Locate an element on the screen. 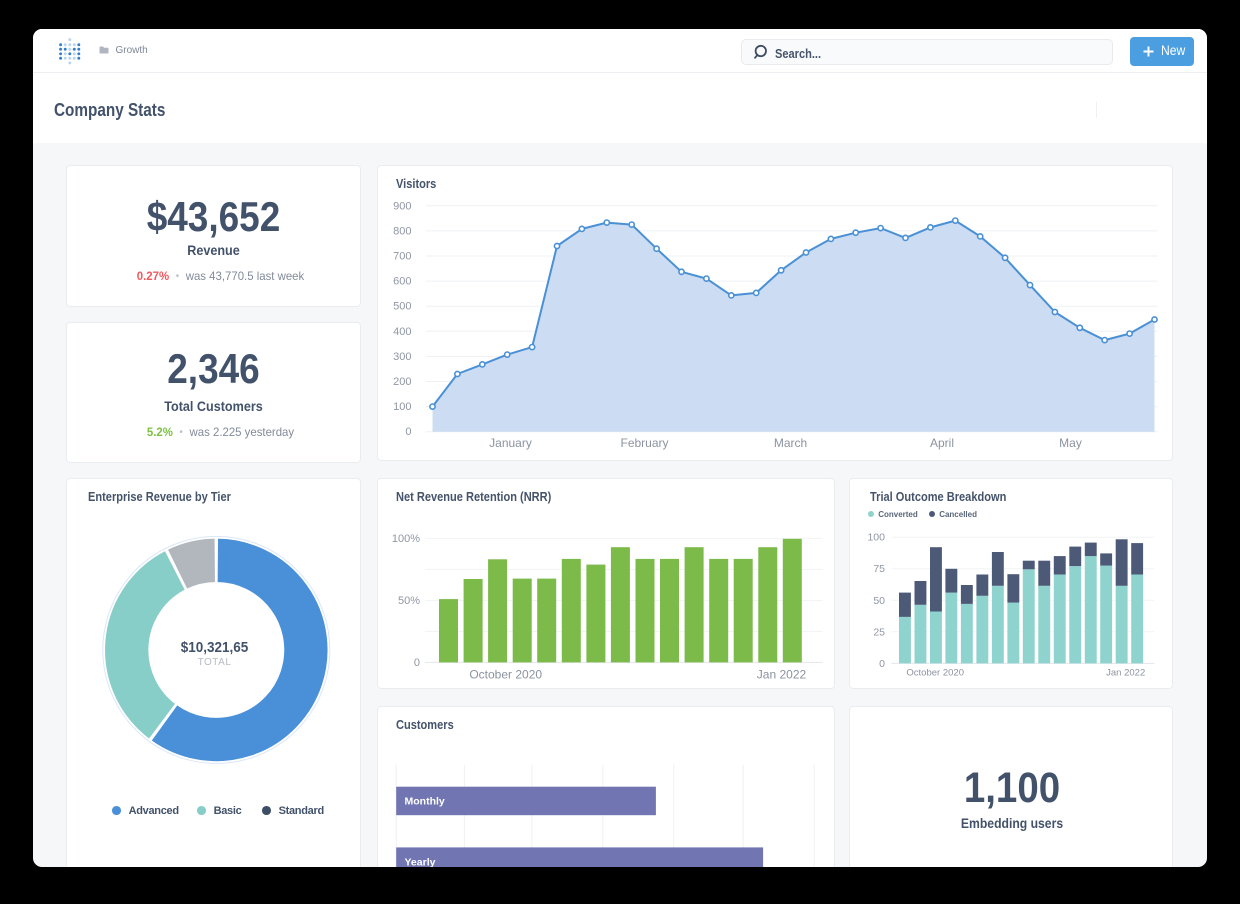 This screenshot has height=904, width=1240. svg-text: 300 is located at coordinates (402, 357).